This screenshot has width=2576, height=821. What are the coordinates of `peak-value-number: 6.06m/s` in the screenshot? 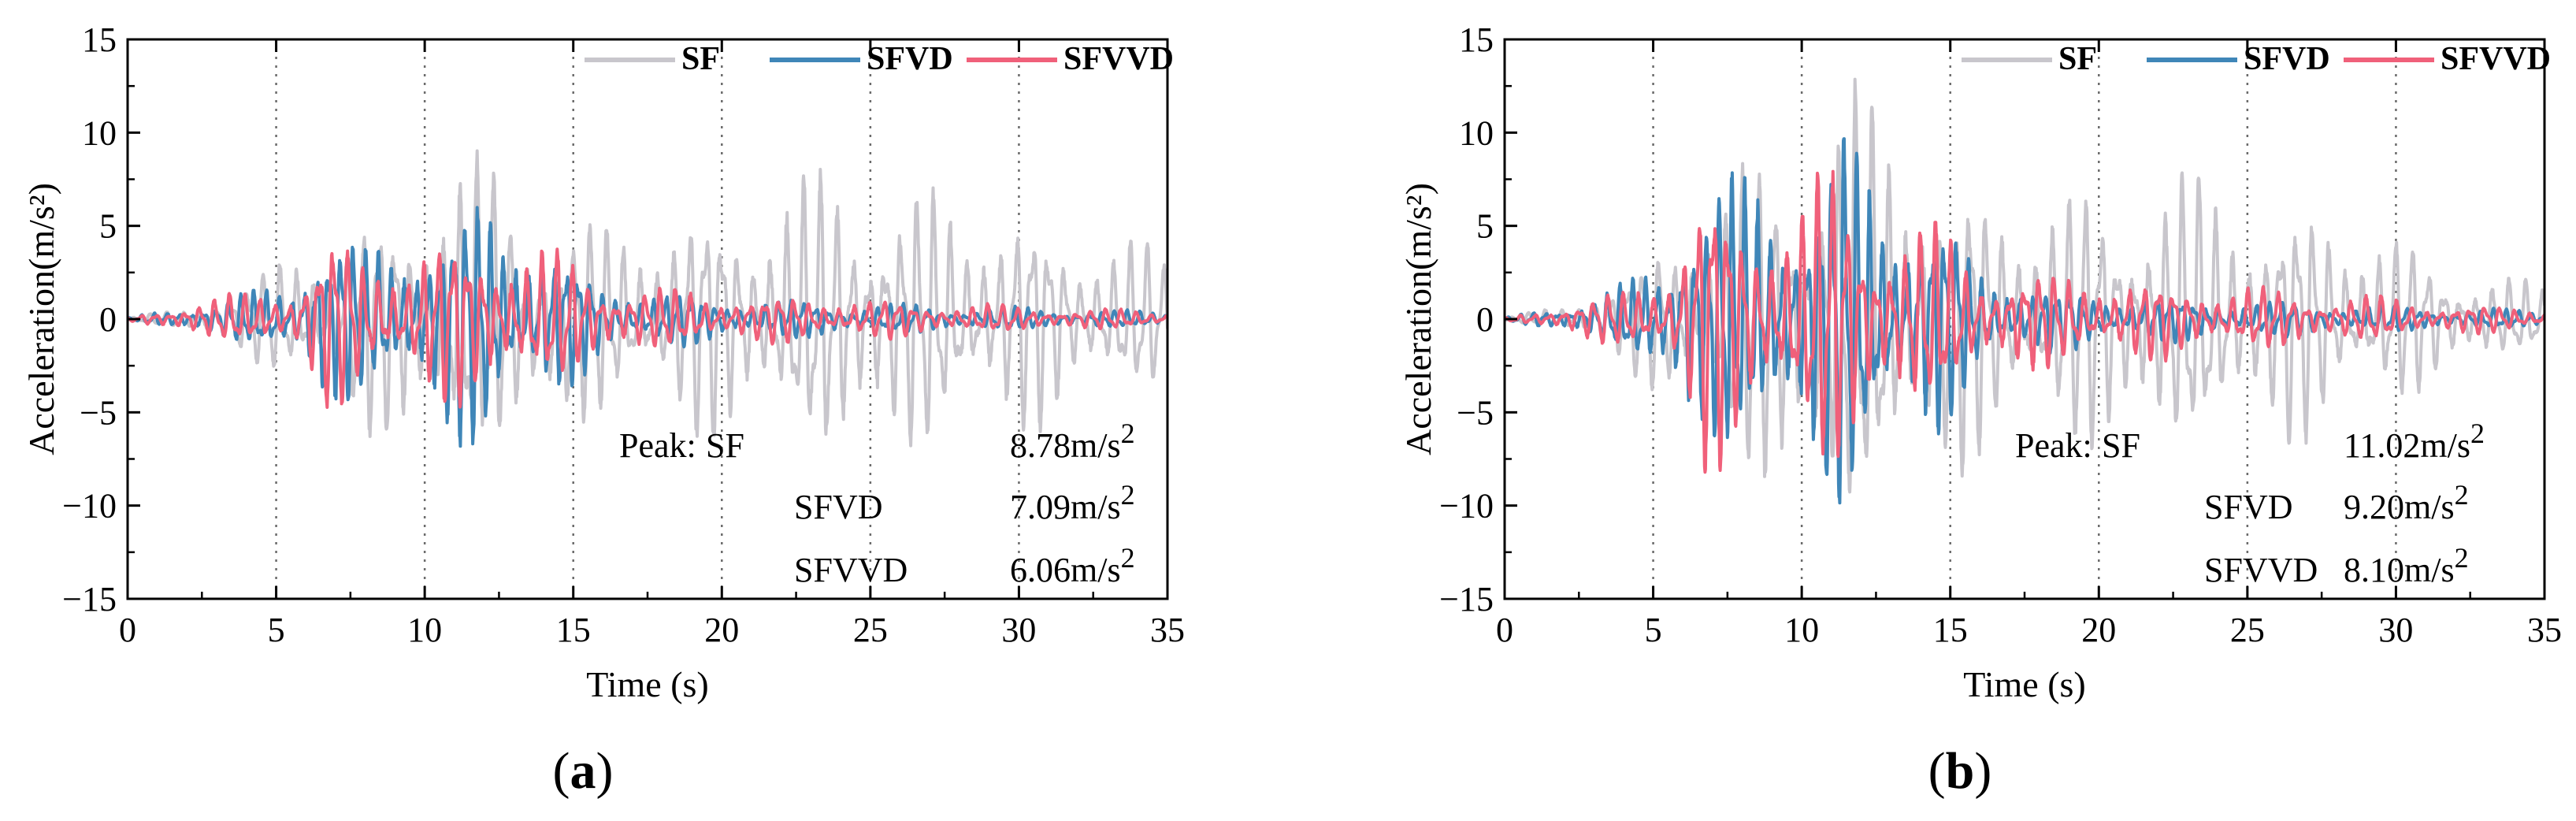 It's located at (1065, 570).